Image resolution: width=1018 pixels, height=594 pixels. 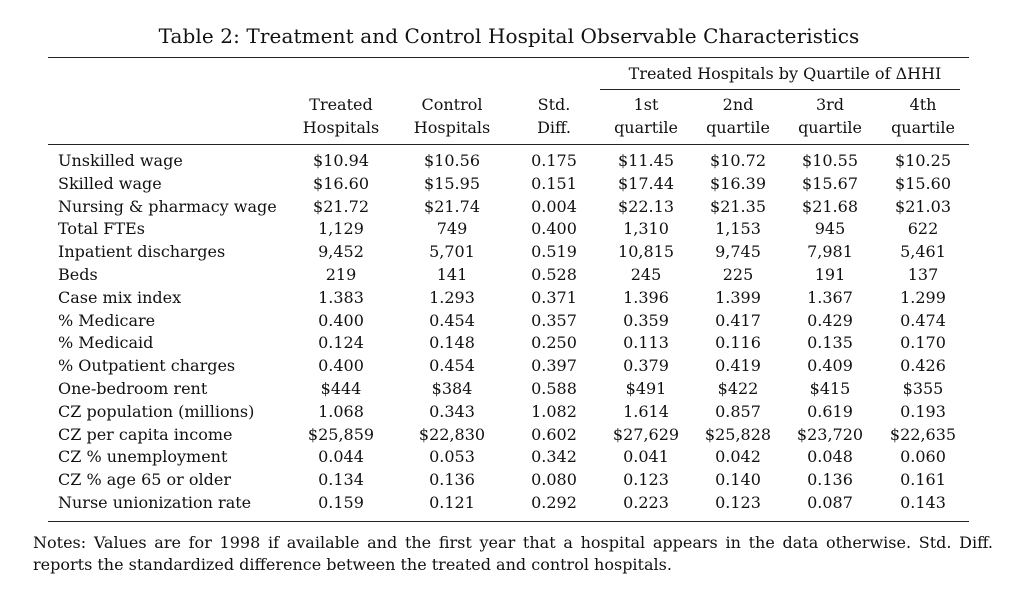 I want to click on table-cell: $15.60, so click(x=923, y=183).